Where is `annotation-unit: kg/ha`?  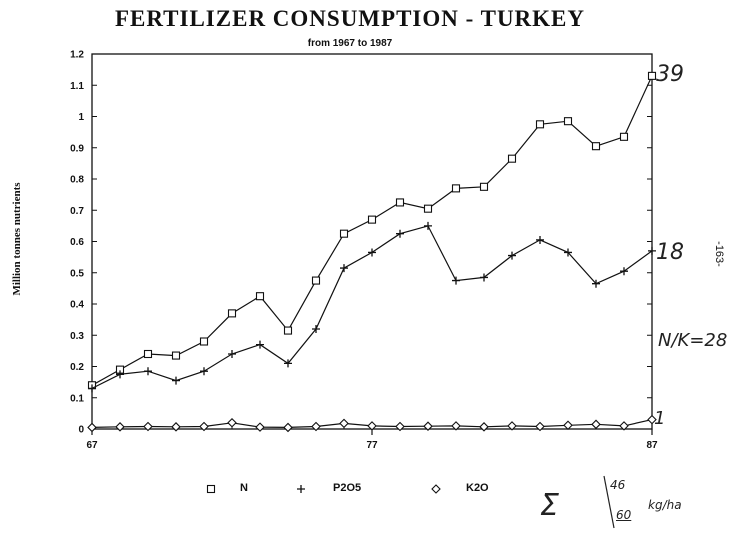 annotation-unit: kg/ha is located at coordinates (665, 505).